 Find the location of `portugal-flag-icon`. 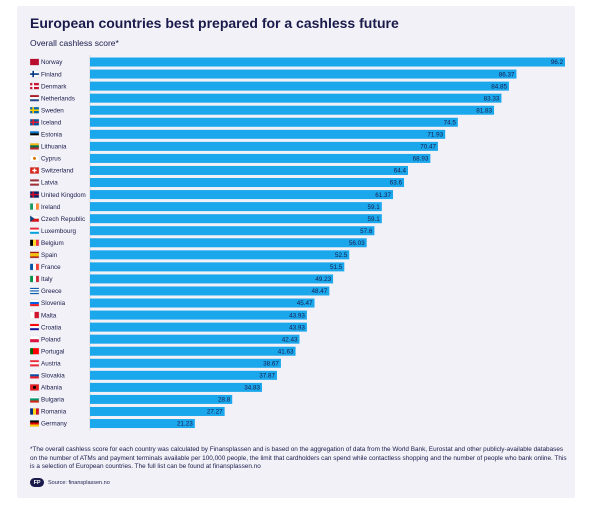

portugal-flag-icon is located at coordinates (34, 351).